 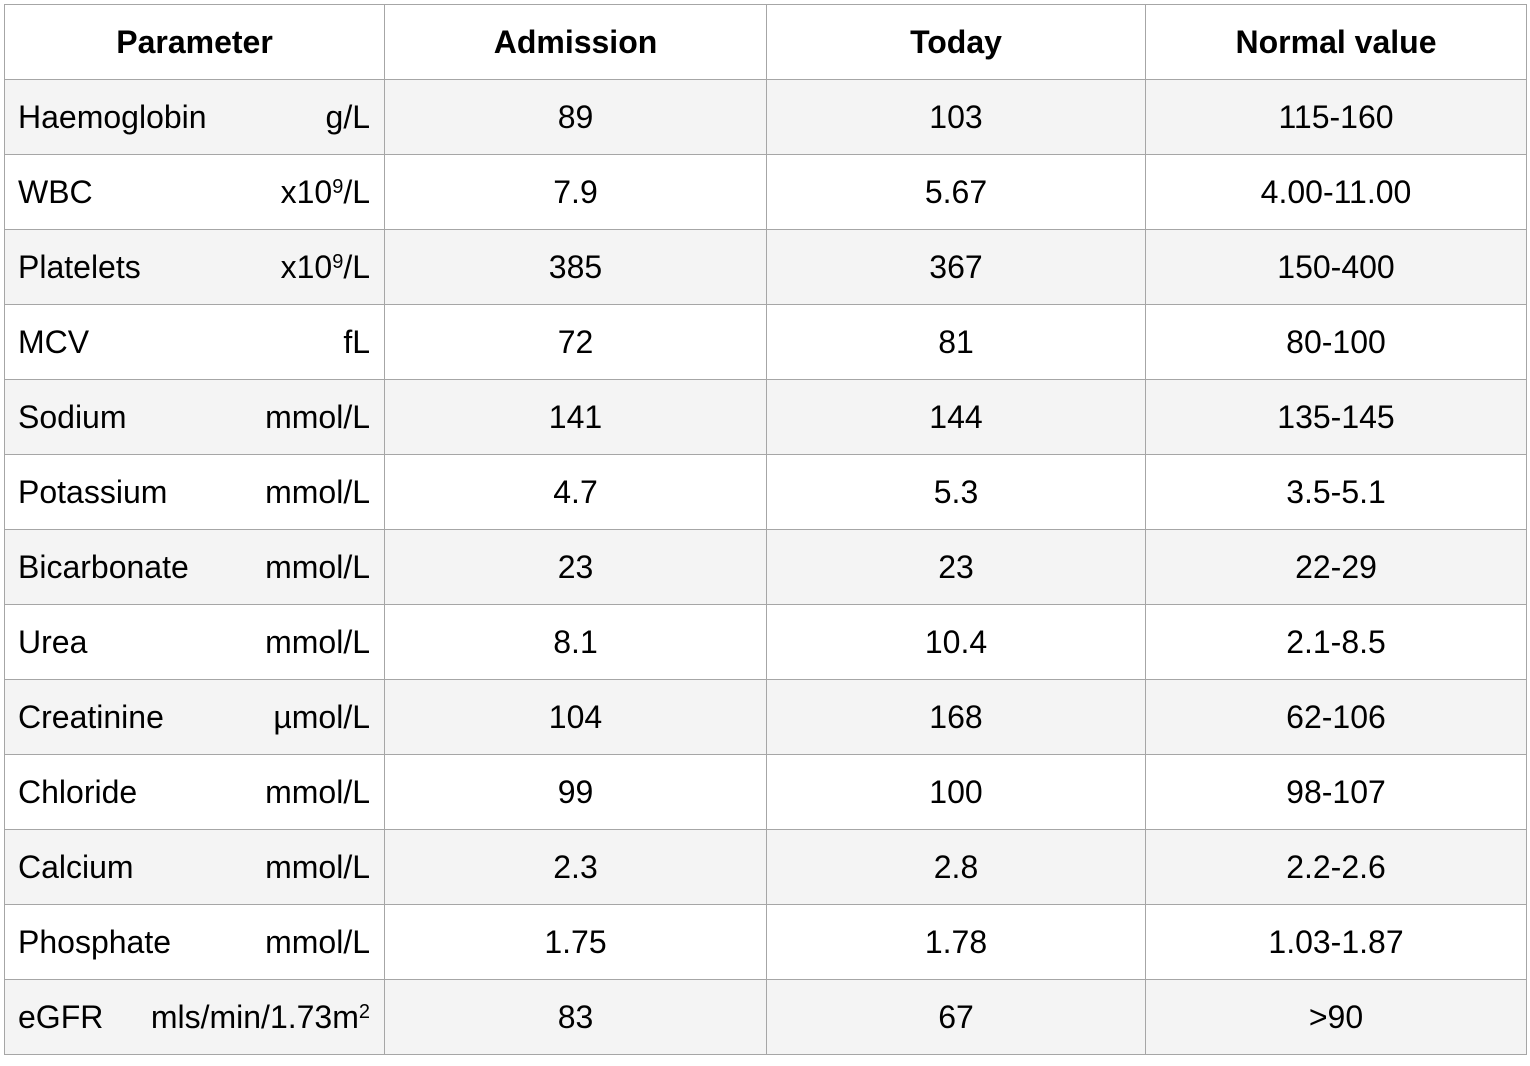 What do you see at coordinates (575, 42) in the screenshot?
I see `header-admission: Admission` at bounding box center [575, 42].